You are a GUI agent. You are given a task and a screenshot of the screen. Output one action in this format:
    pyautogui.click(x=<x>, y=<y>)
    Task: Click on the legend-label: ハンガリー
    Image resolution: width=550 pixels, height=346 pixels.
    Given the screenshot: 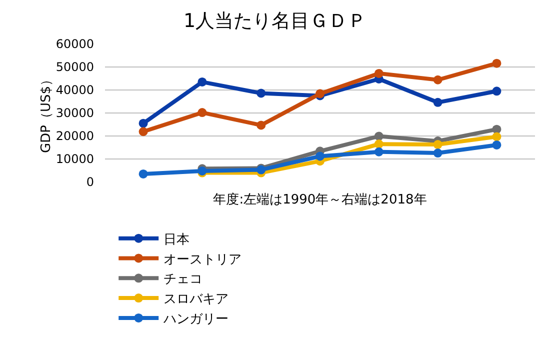 What is the action you would take?
    pyautogui.click(x=195, y=320)
    